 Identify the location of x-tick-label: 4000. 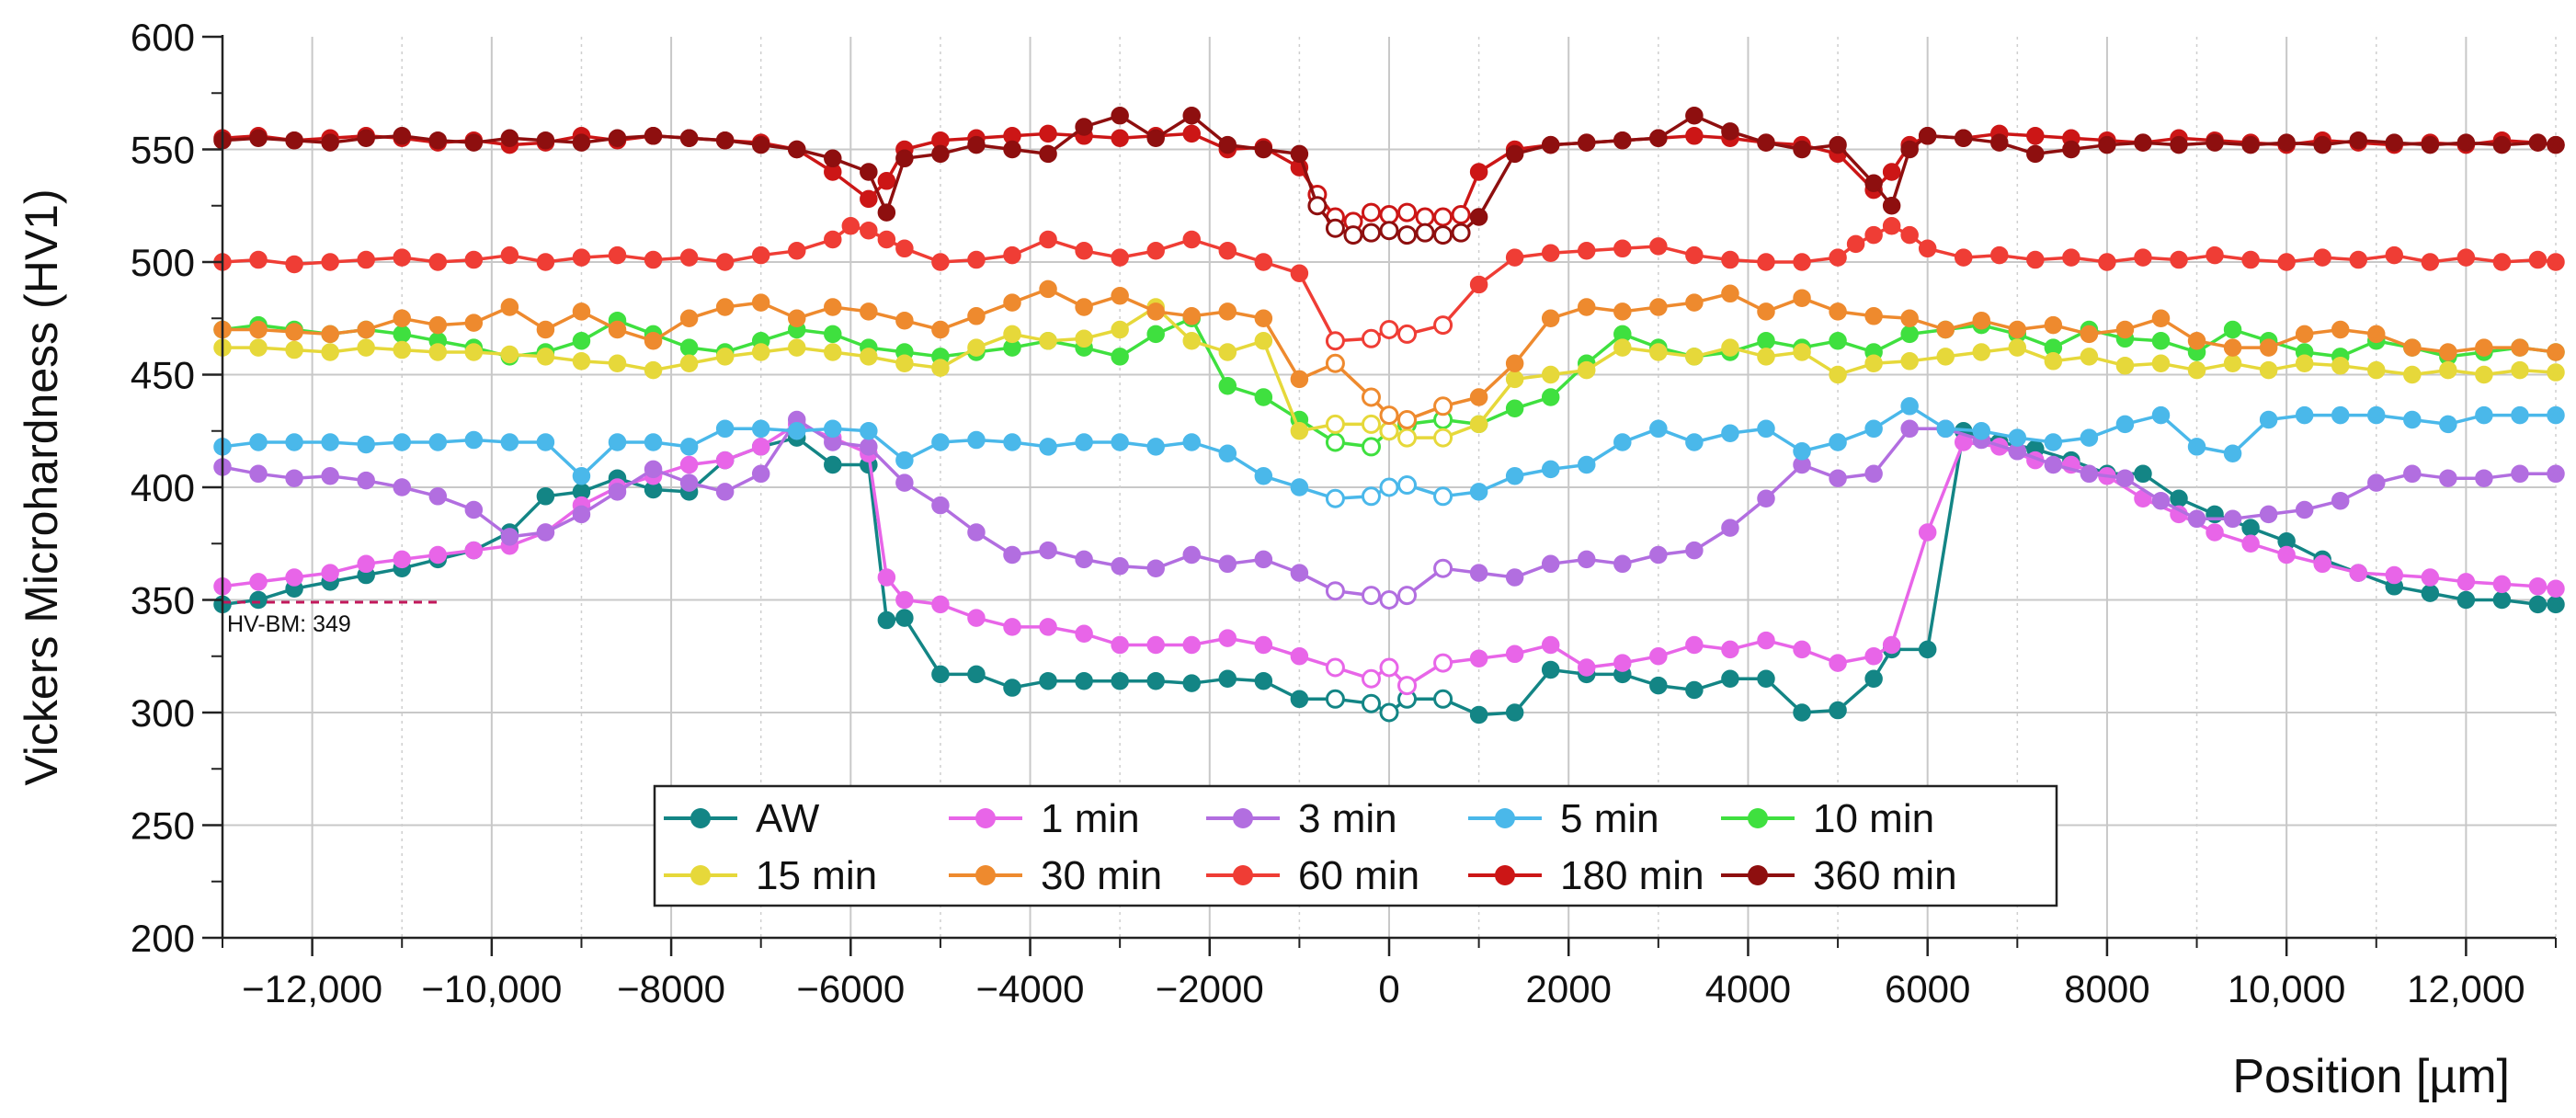
(1748, 989).